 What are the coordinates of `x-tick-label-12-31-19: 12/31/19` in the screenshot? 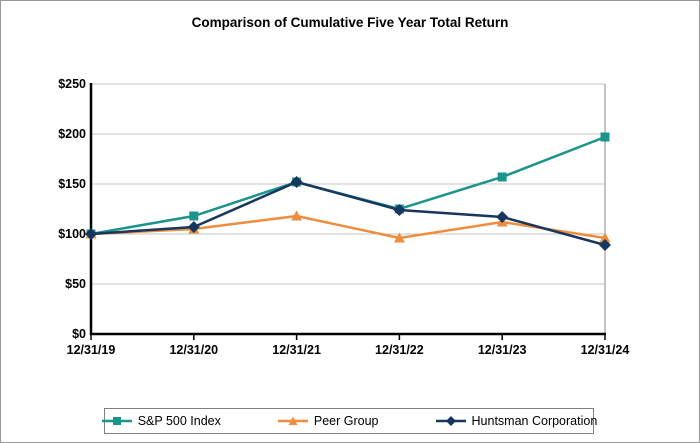 It's located at (91, 350).